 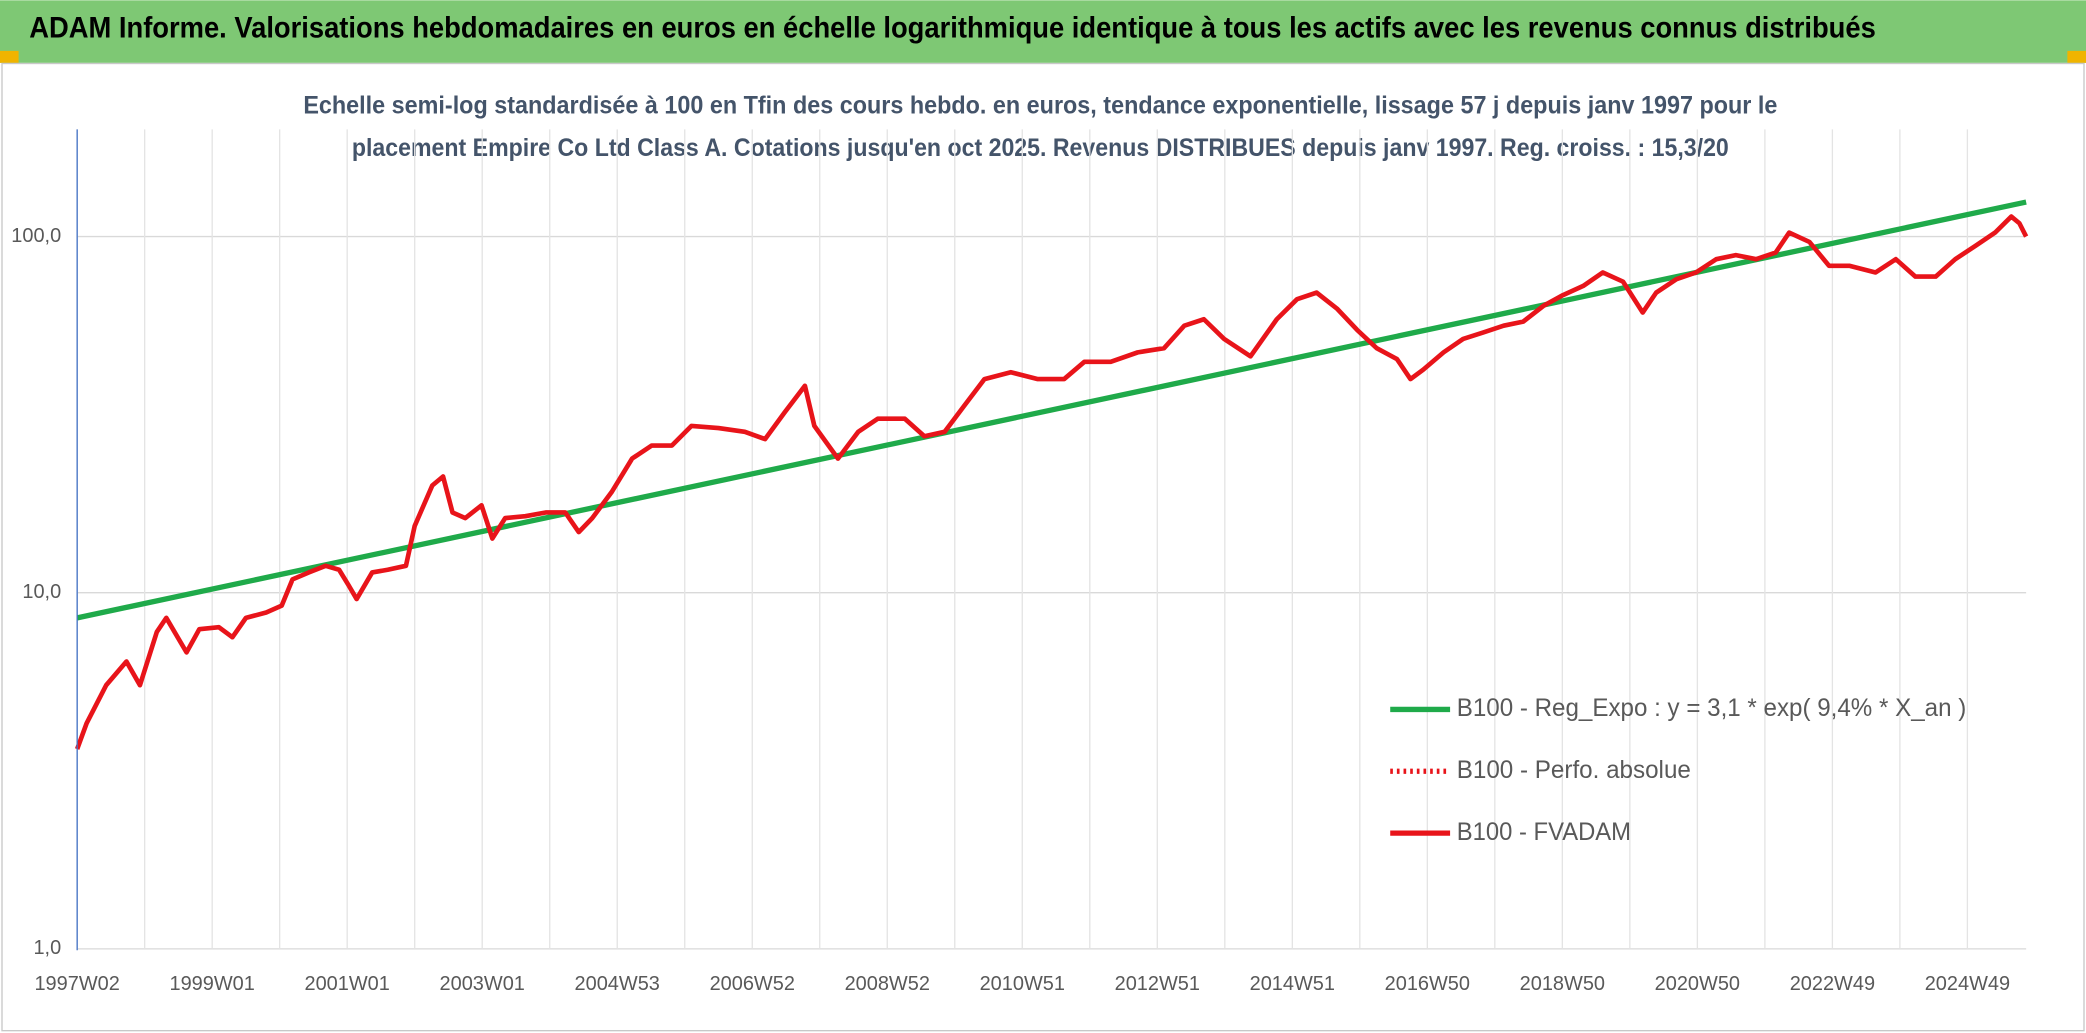 What do you see at coordinates (752, 984) in the screenshot?
I see `x-tick-label: 2006W52` at bounding box center [752, 984].